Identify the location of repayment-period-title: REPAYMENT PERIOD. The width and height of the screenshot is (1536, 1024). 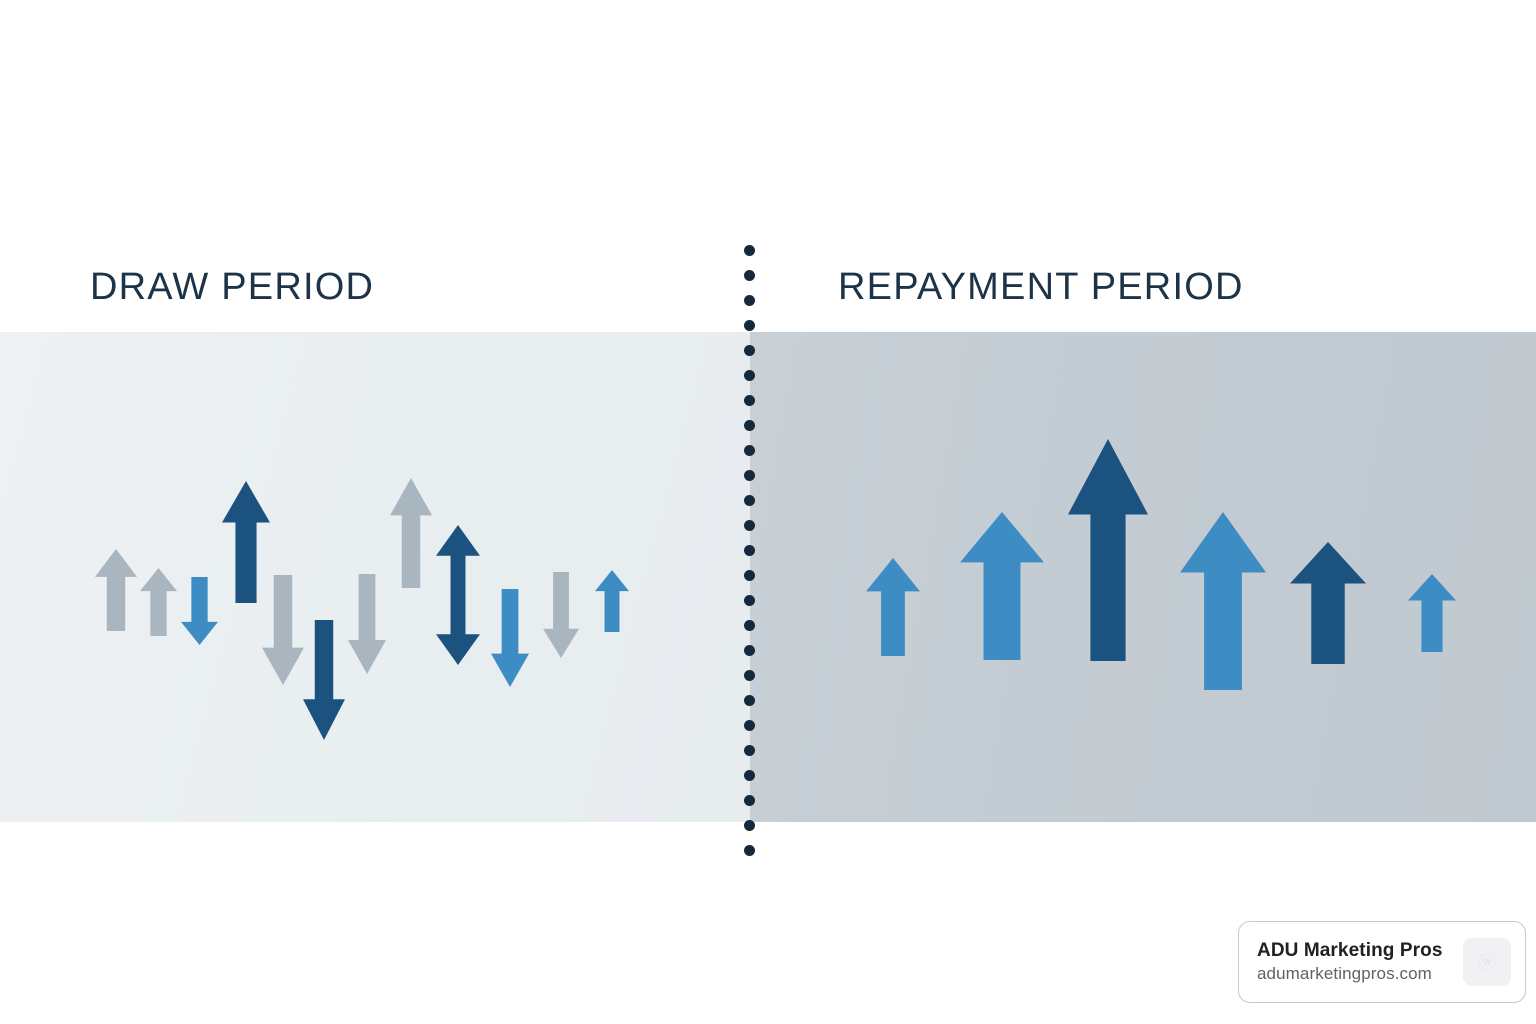
(1041, 287).